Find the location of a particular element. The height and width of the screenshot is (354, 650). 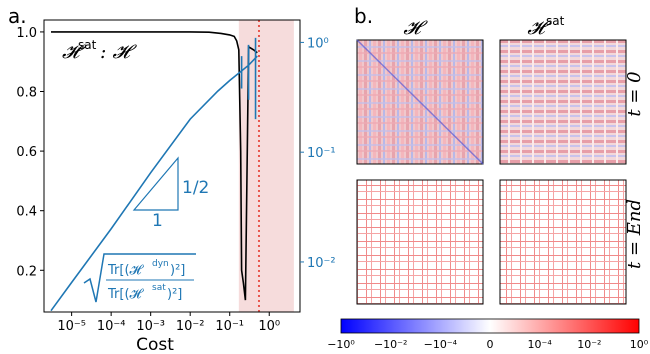

annotation-ratio-label: 𝓗 sat : 𝓗 is located at coordinates (99, 50).